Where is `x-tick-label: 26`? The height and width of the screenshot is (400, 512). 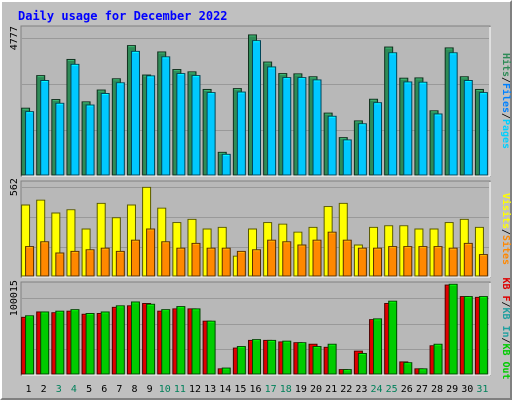 x-tick-label: 26 is located at coordinates (407, 389).